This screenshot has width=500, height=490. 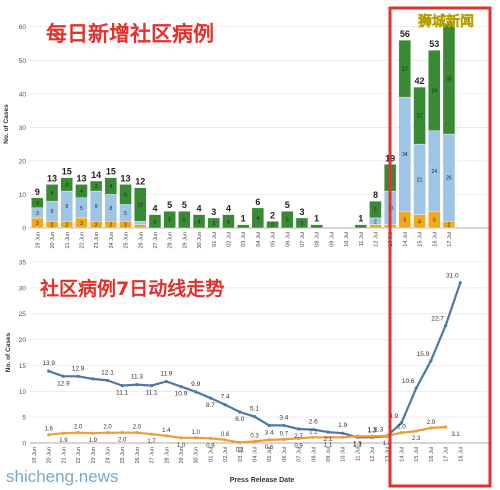 What do you see at coordinates (229, 239) in the screenshot?
I see `top-x-tick-label: 02 Jul` at bounding box center [229, 239].